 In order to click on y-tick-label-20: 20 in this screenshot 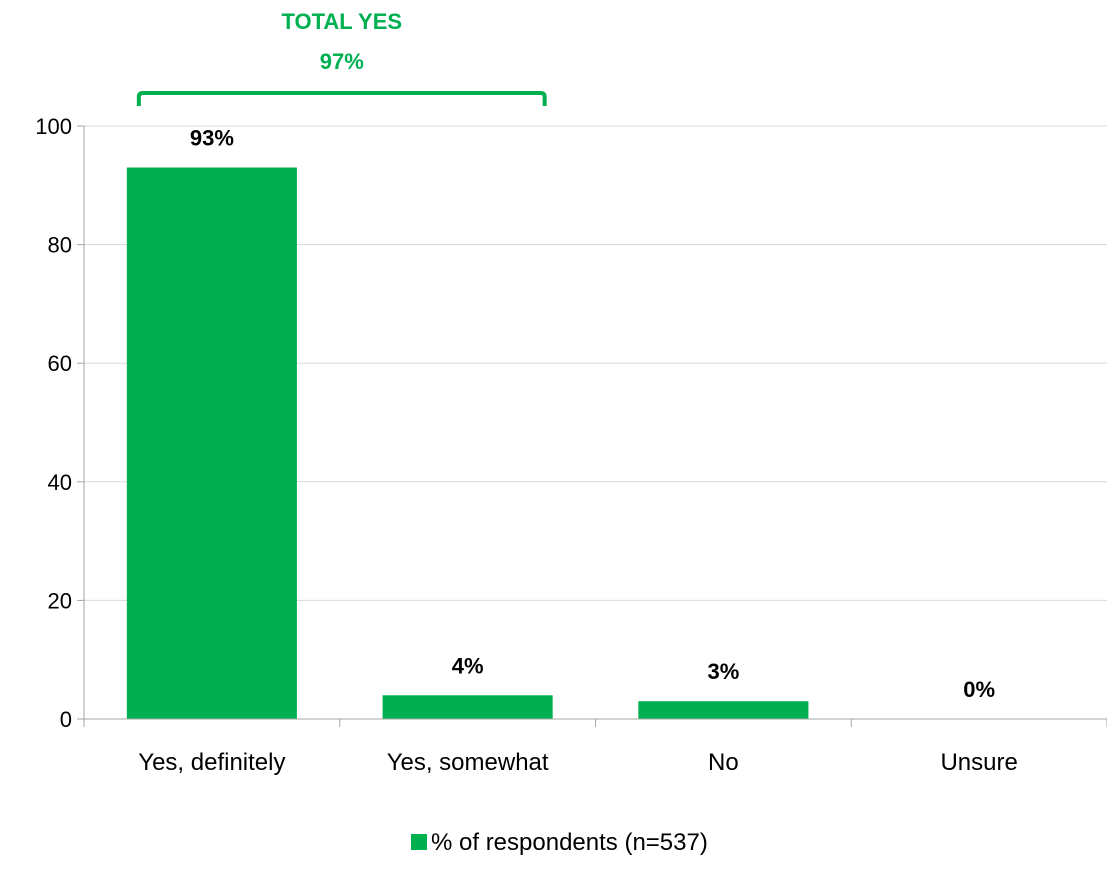, I will do `click(60, 600)`.